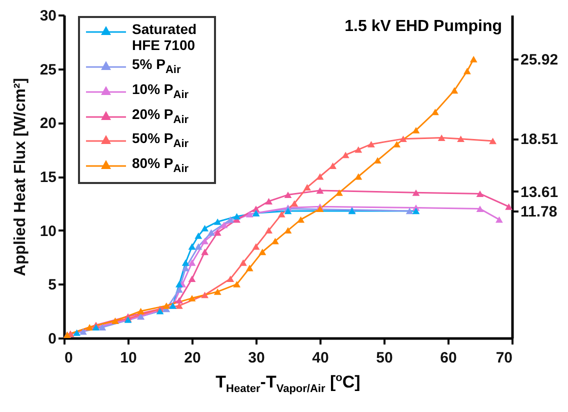  What do you see at coordinates (161, 91) in the screenshot?
I see `legend-label: 10% P$_{Air}$` at bounding box center [161, 91].